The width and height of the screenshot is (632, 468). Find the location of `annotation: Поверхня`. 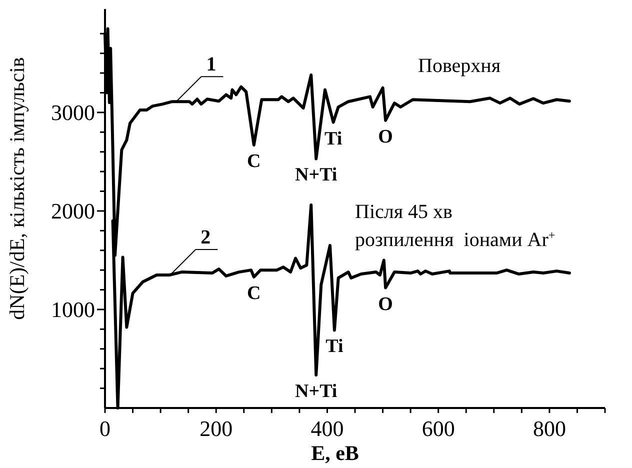

annotation: Поверхня is located at coordinates (459, 66).